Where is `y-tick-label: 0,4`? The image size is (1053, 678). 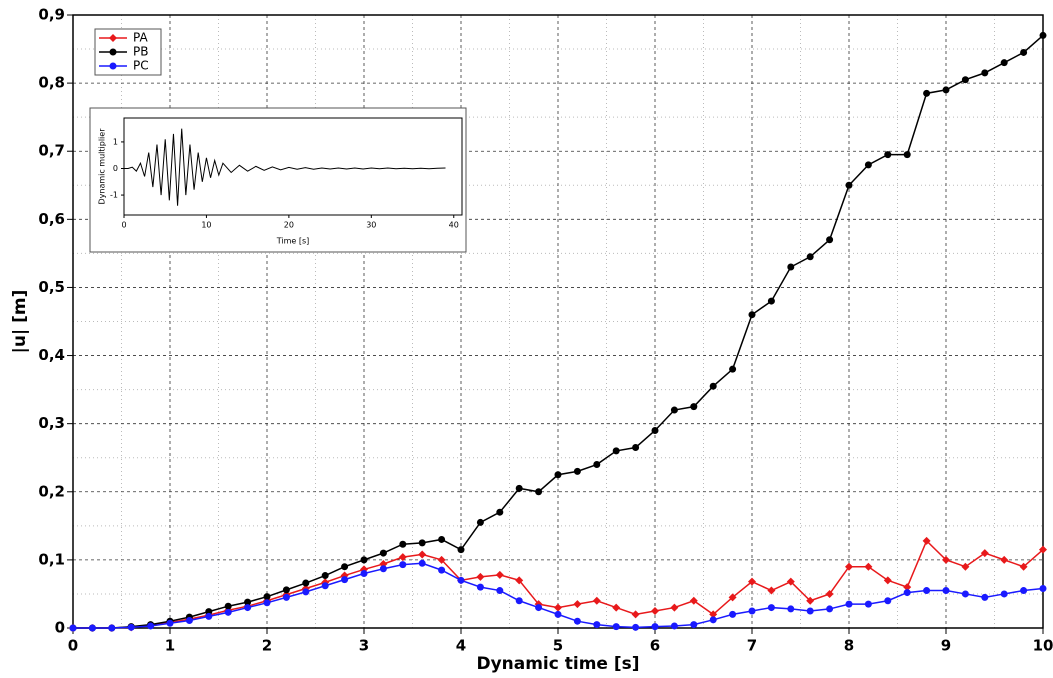
y-tick-label: 0,4 is located at coordinates (51, 355).